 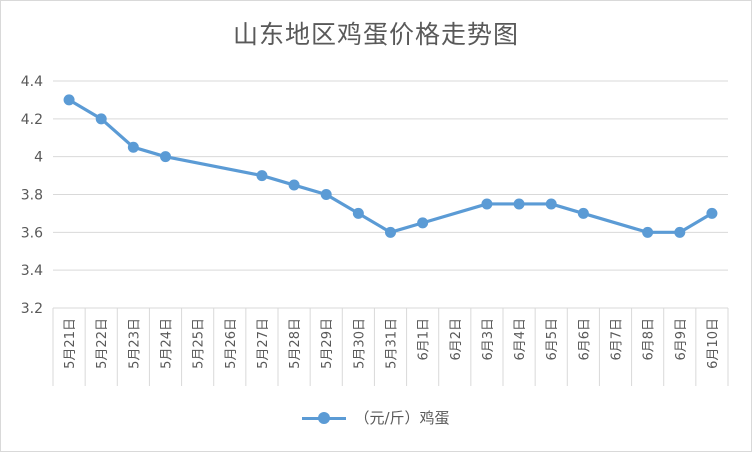 I want to click on x-tick-label: 6月7日, so click(x=617, y=339).